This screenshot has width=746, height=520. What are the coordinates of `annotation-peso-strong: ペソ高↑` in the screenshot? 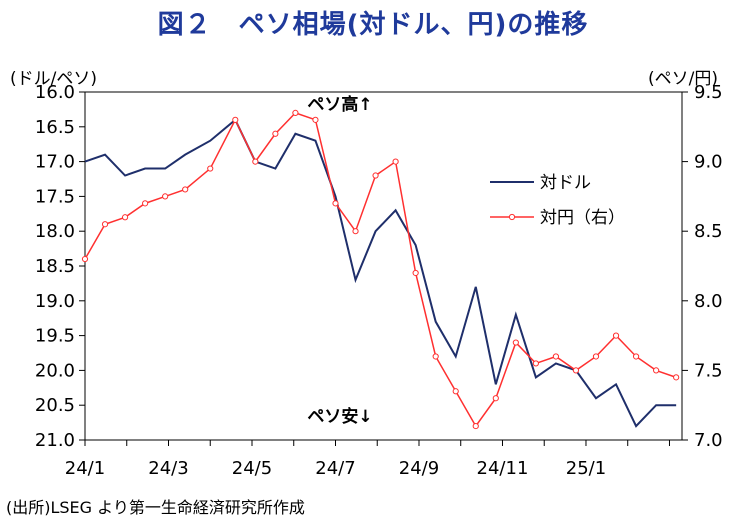 It's located at (339, 104).